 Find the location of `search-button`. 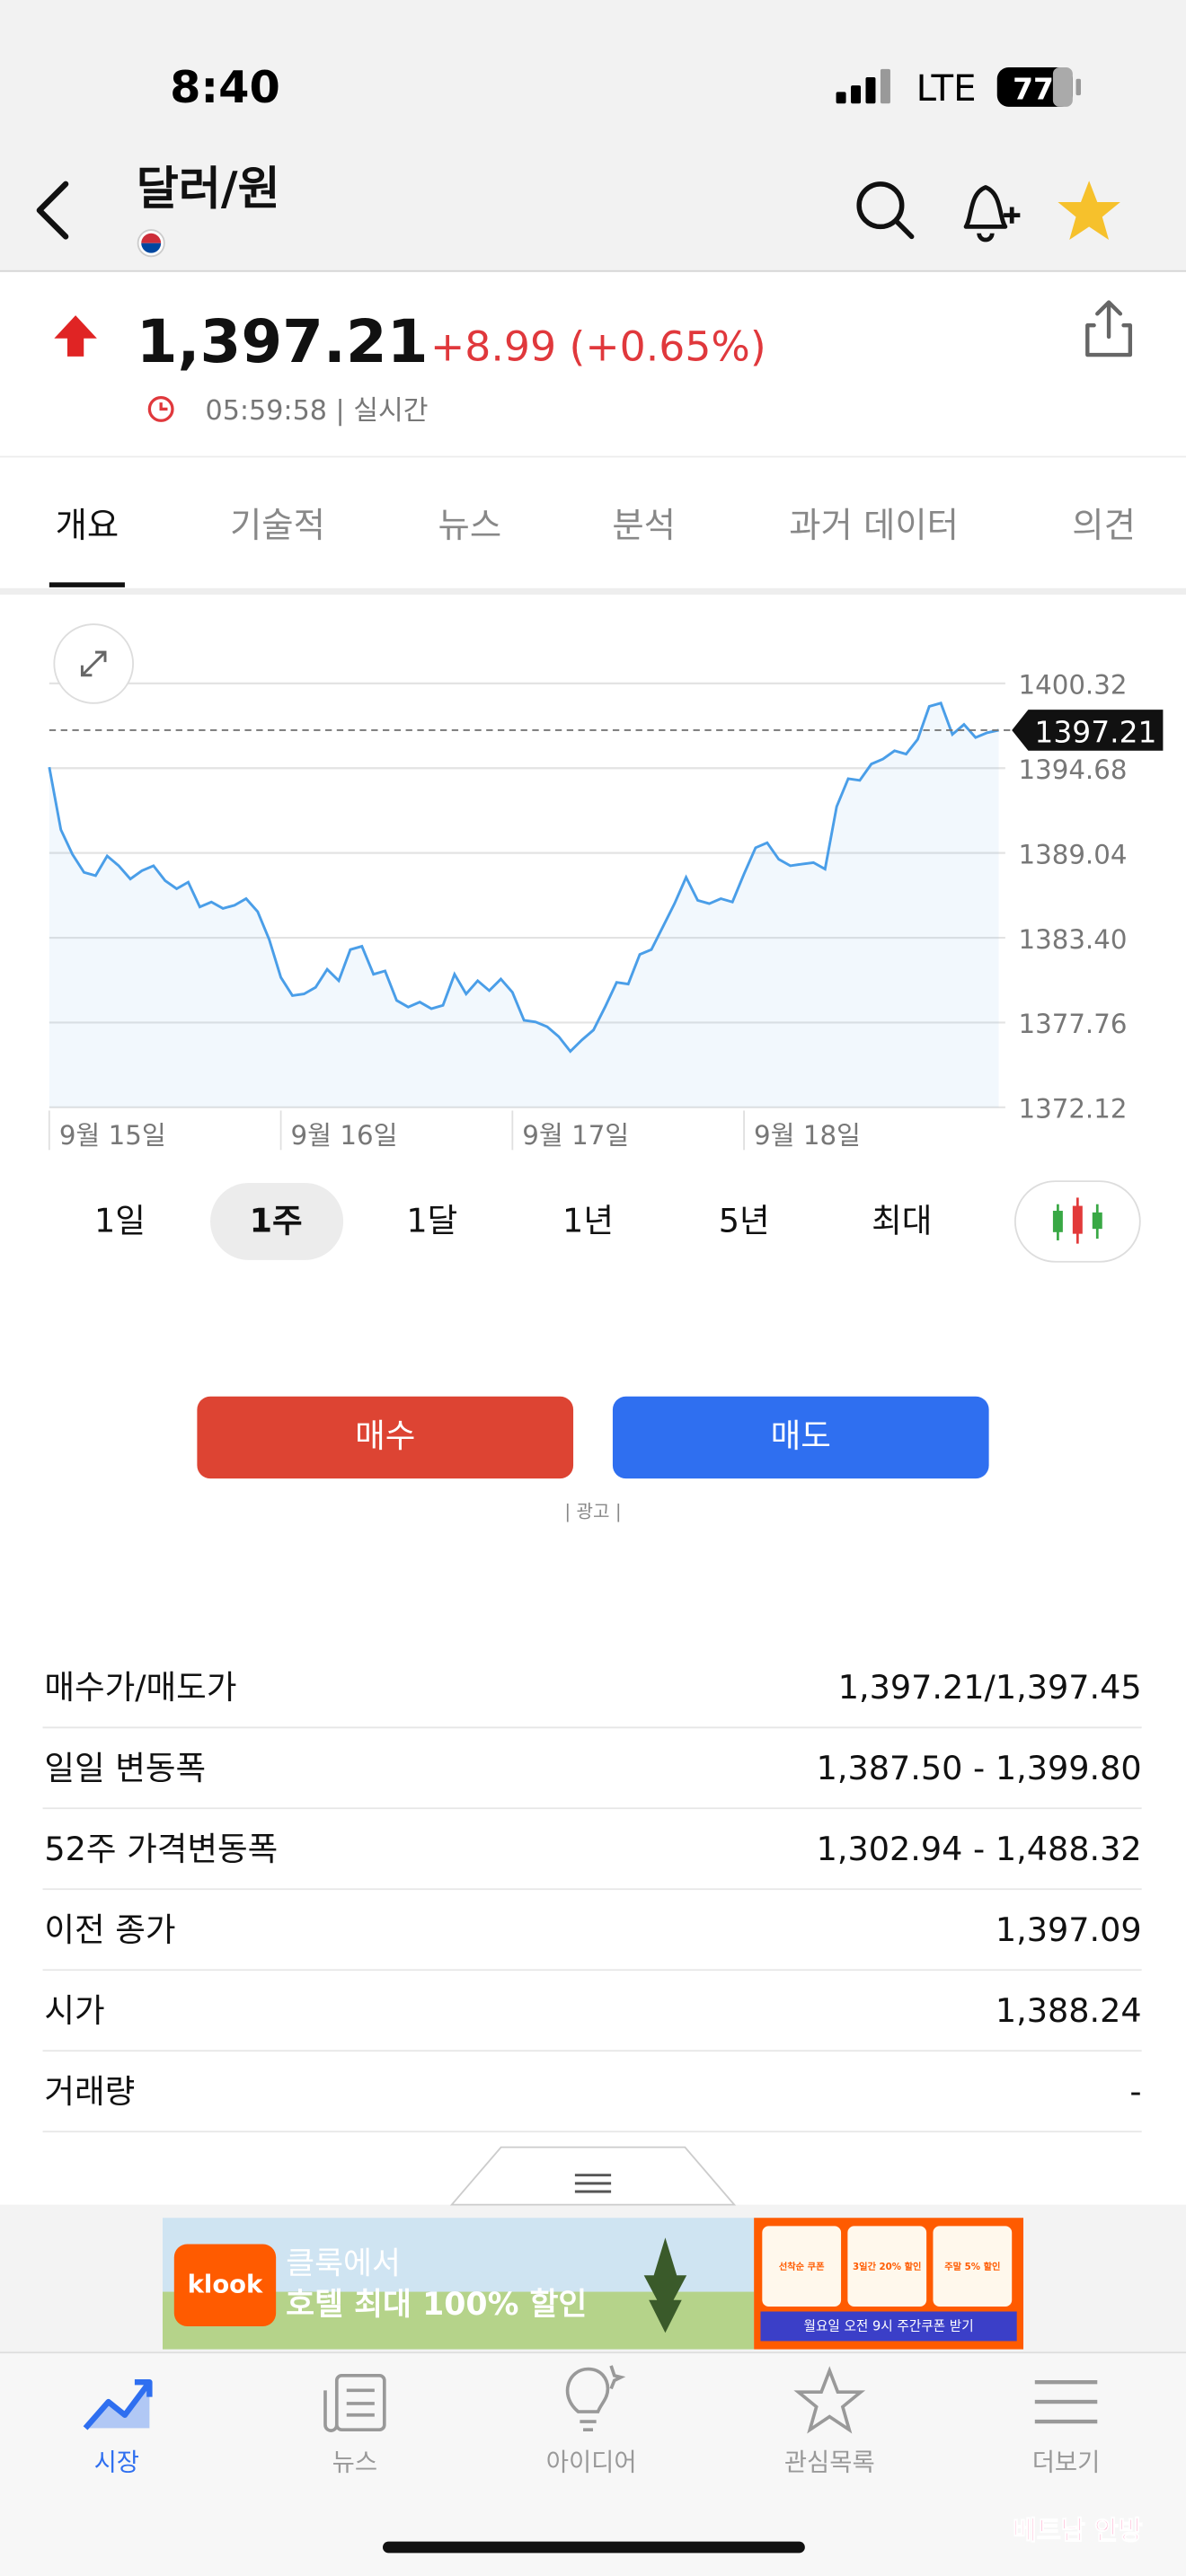

search-button is located at coordinates (885, 210).